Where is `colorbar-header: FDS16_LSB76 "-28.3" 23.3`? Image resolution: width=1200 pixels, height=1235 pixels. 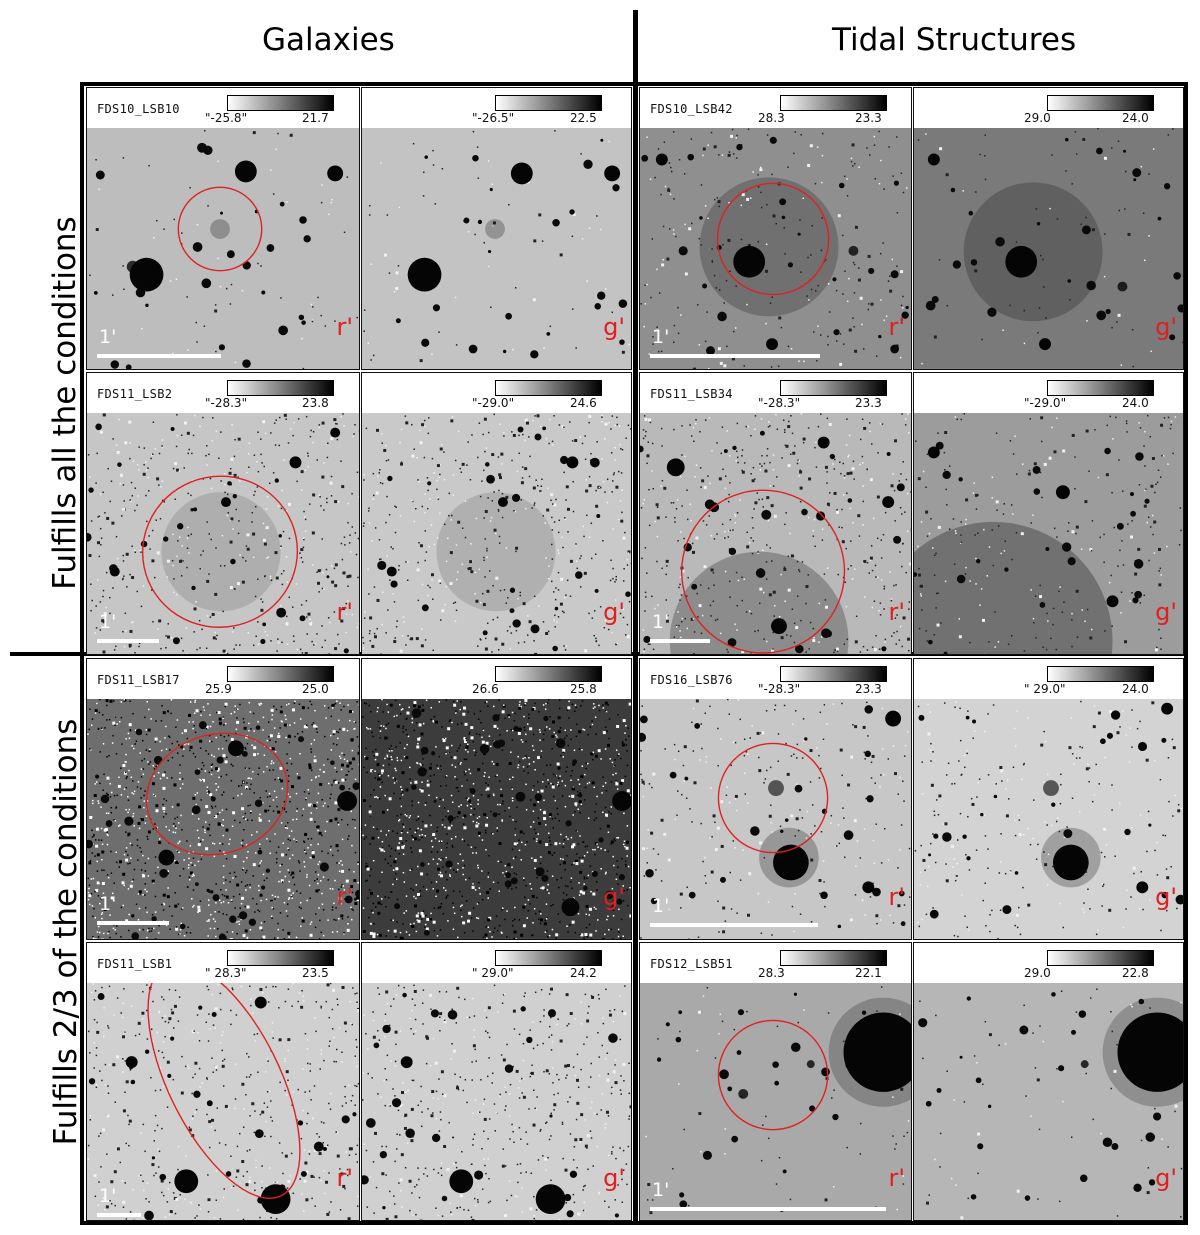 colorbar-header: FDS16_LSB76 "-28.3" 23.3 is located at coordinates (775, 679).